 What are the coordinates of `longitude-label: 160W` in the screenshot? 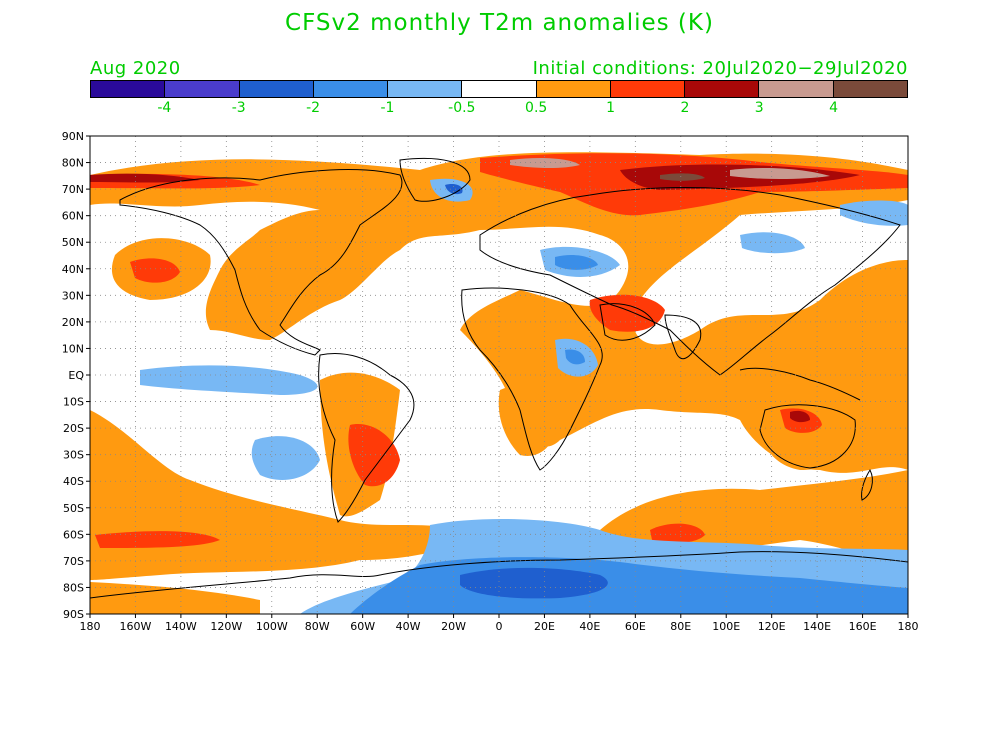 It's located at (136, 626).